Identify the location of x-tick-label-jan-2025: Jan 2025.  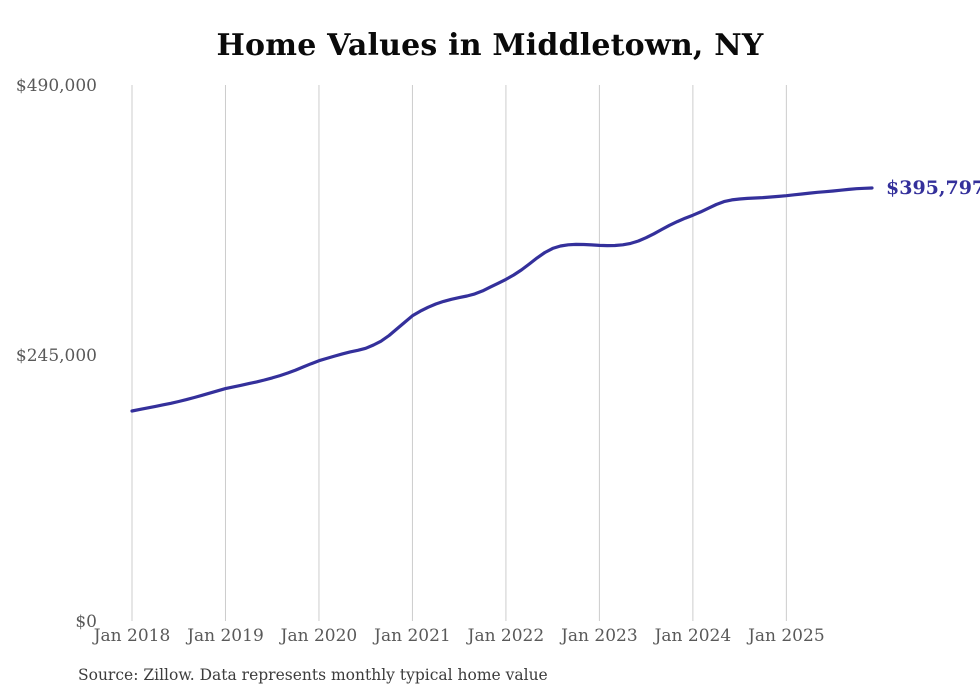
(785, 636).